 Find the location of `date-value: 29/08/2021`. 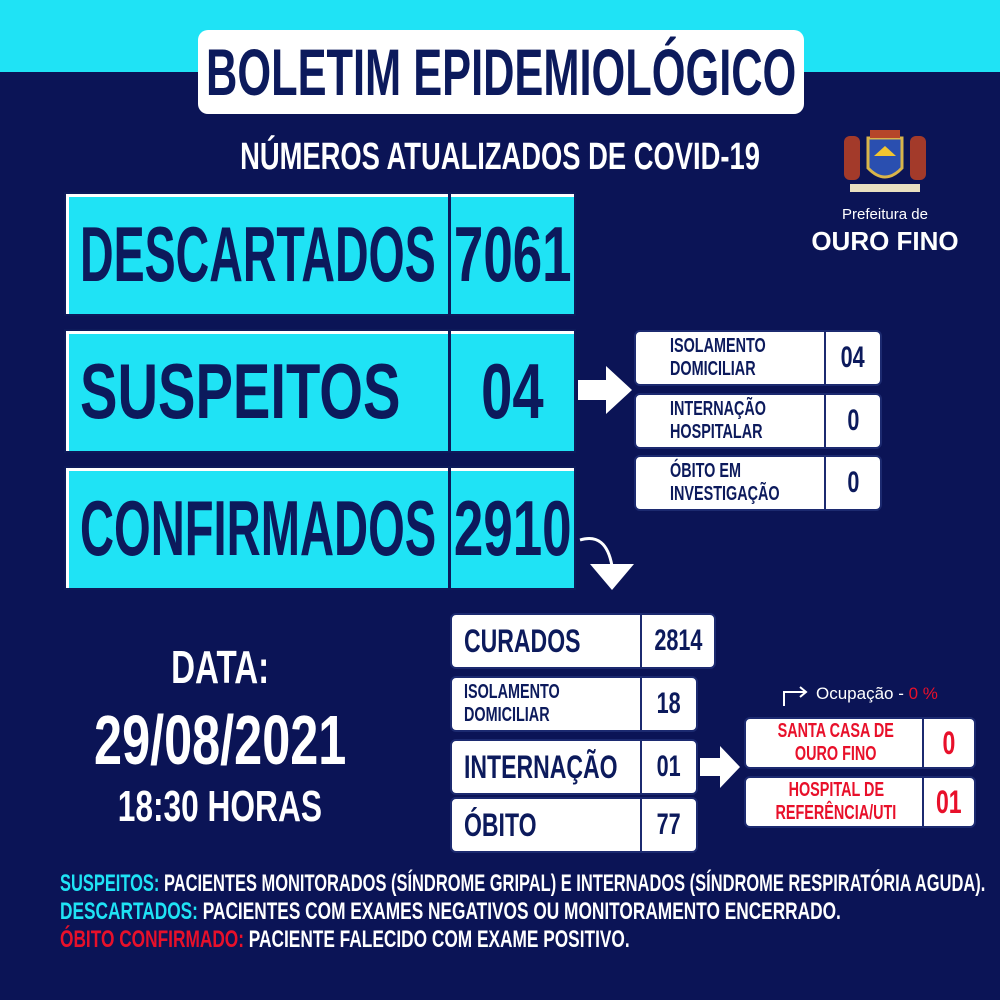

date-value: 29/08/2021 is located at coordinates (220, 740).